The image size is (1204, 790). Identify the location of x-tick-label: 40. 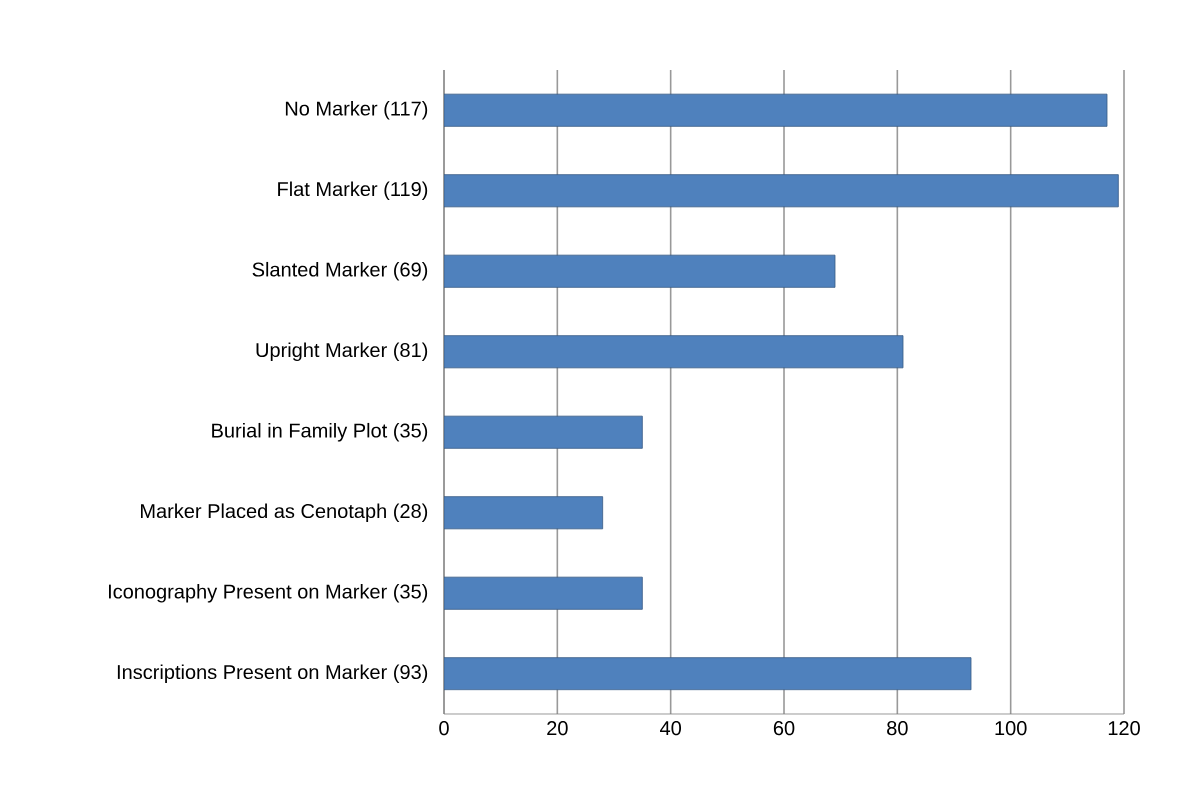
(671, 728).